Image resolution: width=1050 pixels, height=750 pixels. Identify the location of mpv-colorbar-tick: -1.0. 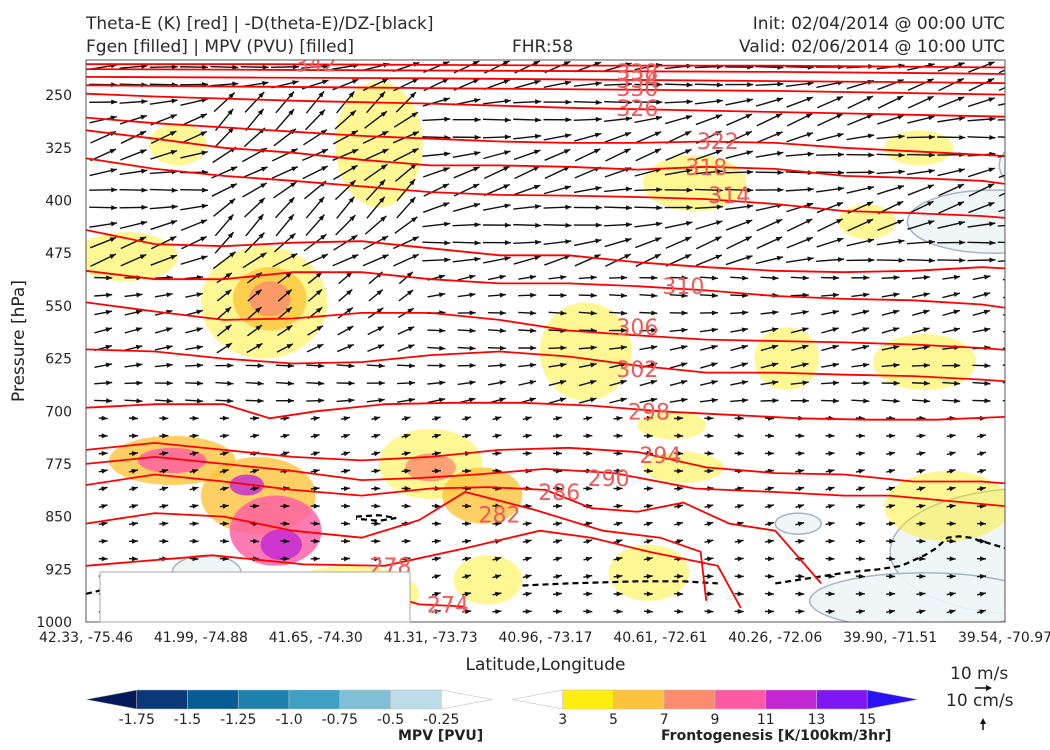
(288, 720).